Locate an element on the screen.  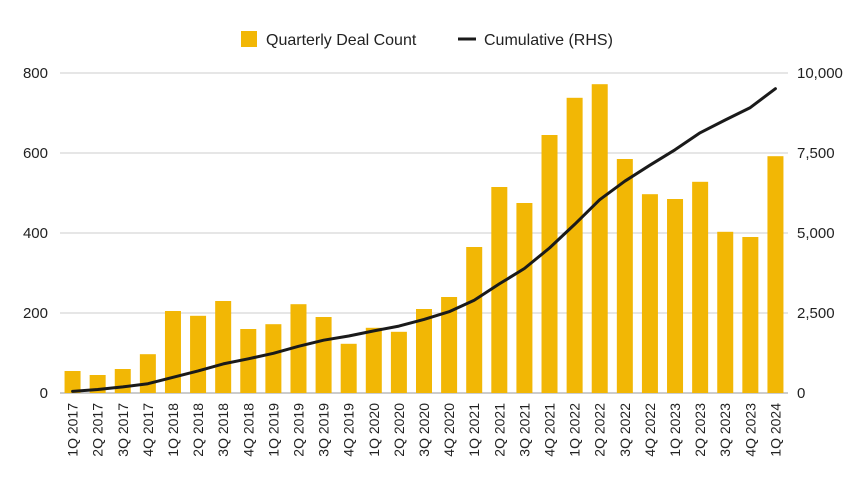
left-tick-label: 600 is located at coordinates (35, 153).